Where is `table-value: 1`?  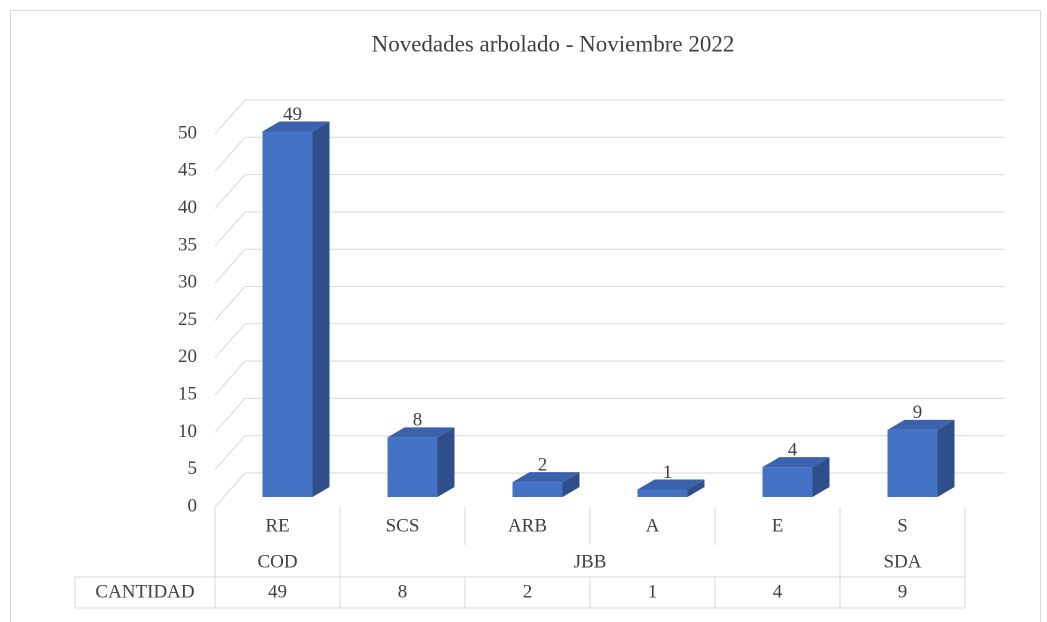 table-value: 1 is located at coordinates (653, 591).